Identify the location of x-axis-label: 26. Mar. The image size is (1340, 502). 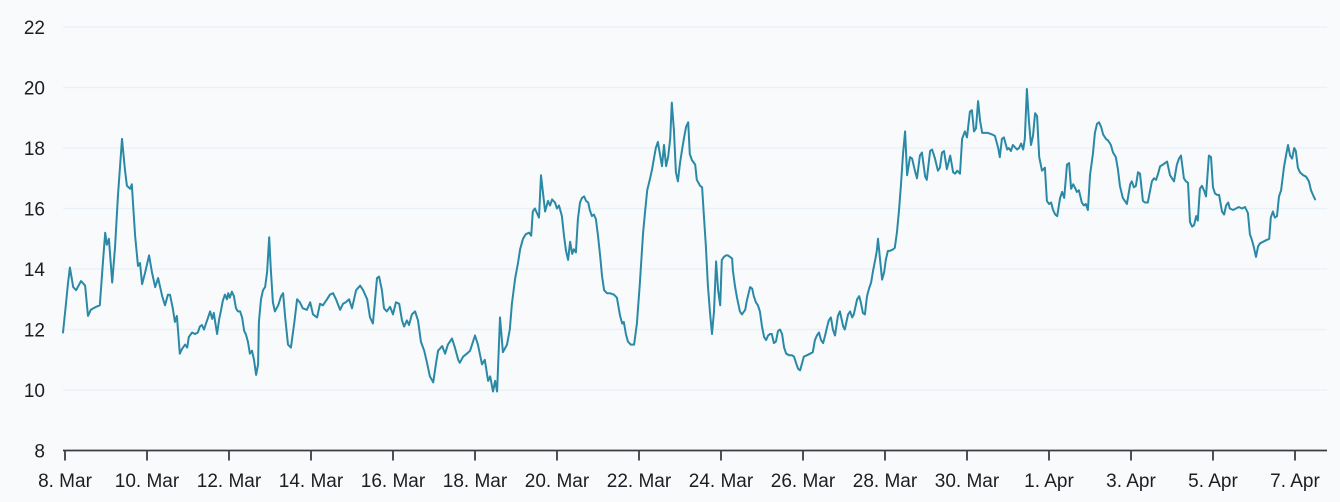
(803, 481).